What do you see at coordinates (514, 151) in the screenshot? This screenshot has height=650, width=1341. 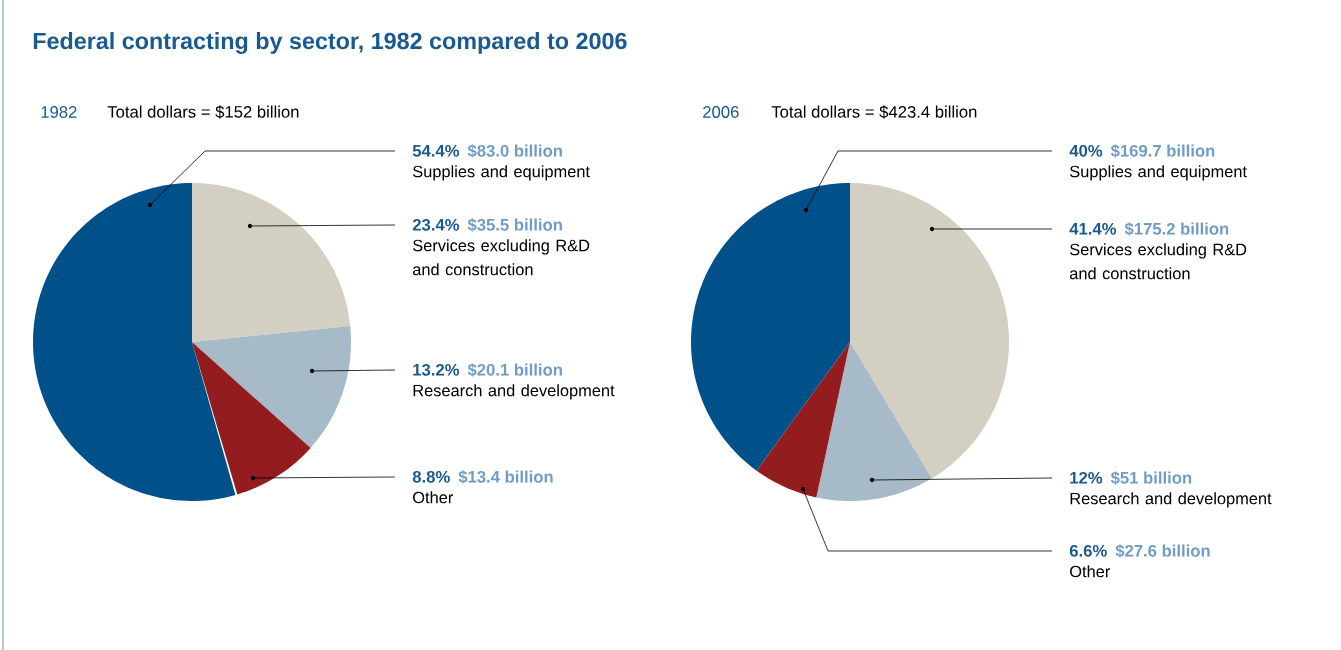 I see `text: $83.0 billion` at bounding box center [514, 151].